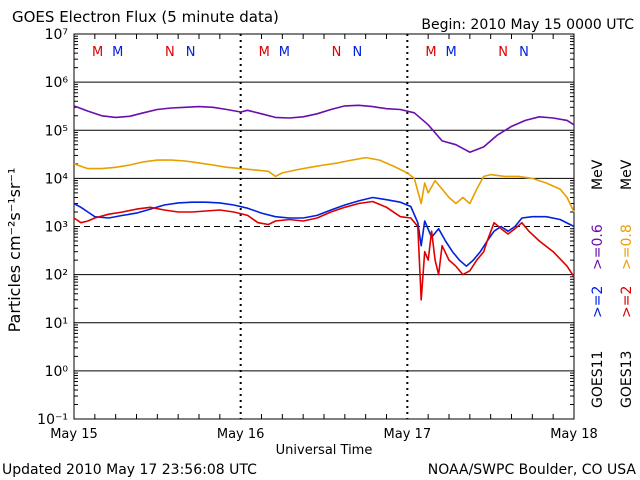 This screenshot has height=480, width=640. Describe the element at coordinates (324, 450) in the screenshot. I see `x-axis-label: Universal Time` at that location.